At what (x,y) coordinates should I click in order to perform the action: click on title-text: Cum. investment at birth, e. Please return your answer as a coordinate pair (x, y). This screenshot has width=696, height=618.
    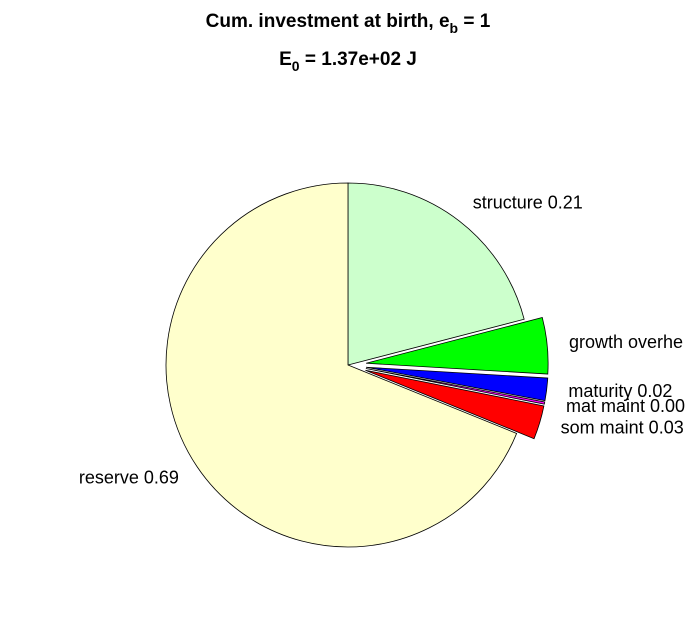
    Looking at the image, I should click on (328, 21).